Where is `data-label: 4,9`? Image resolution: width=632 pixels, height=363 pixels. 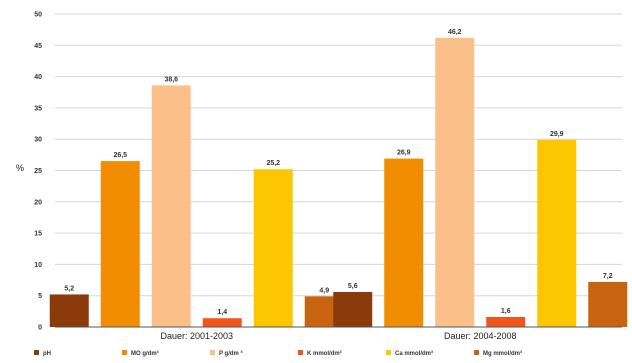
data-label: 4,9 is located at coordinates (324, 290).